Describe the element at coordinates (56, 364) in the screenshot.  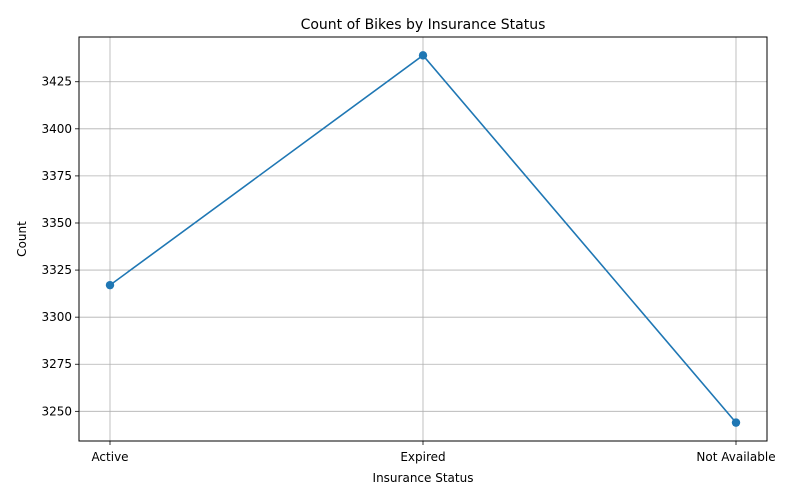
I see `y-tick-label: 3275` at that location.